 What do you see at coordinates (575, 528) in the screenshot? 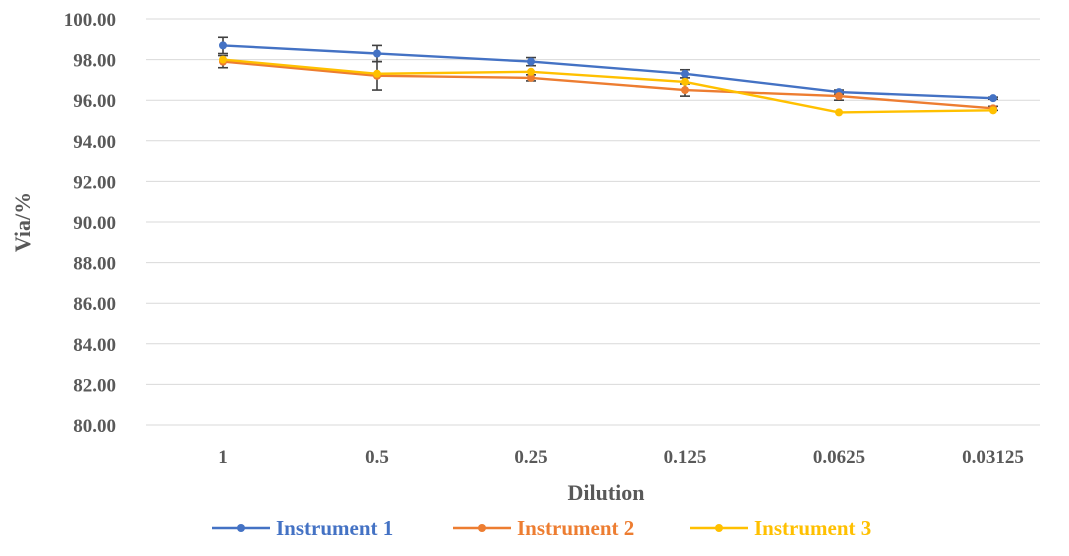
I see `legend-label: Instrument 2` at bounding box center [575, 528].